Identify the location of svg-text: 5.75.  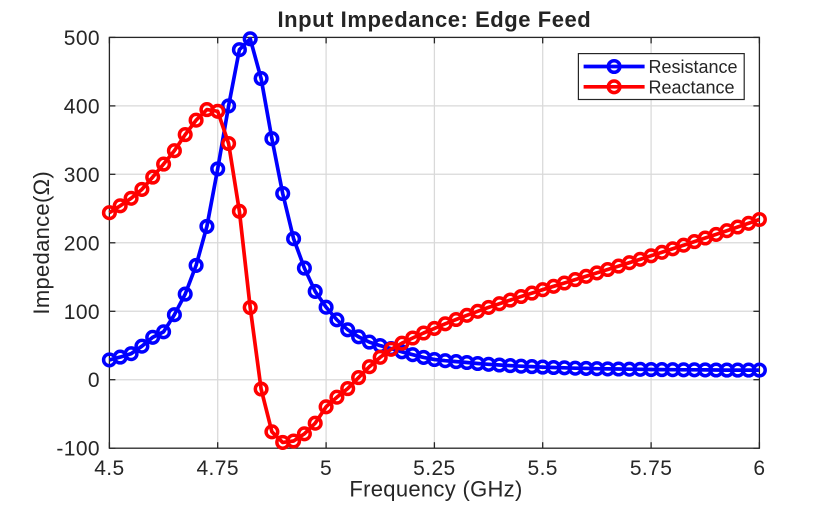
(651, 468).